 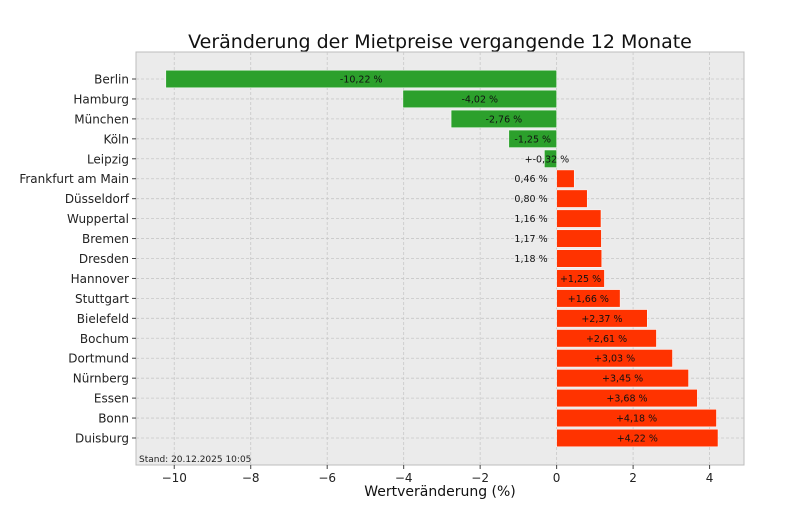 What do you see at coordinates (530, 179) in the screenshot?
I see `bar-value-label-5: 0,46 %` at bounding box center [530, 179].